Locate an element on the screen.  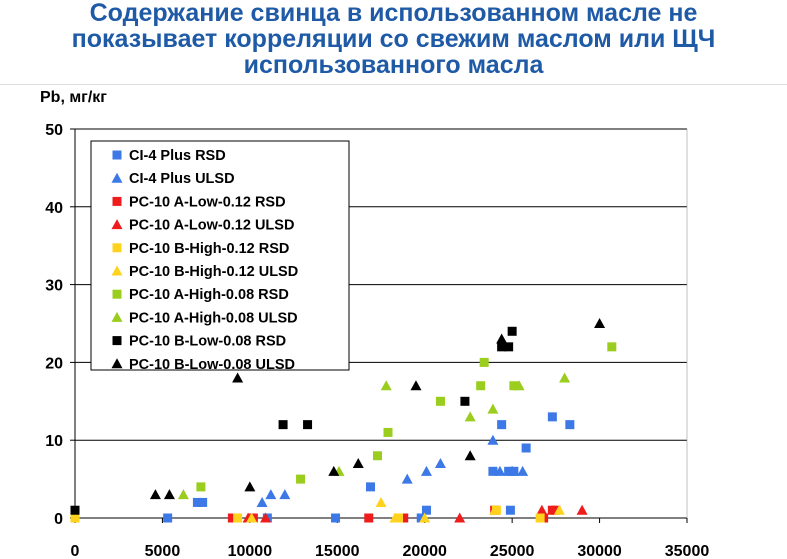
y-tick-labels: 0 10 20 30 40 50 is located at coordinates (54, 325).